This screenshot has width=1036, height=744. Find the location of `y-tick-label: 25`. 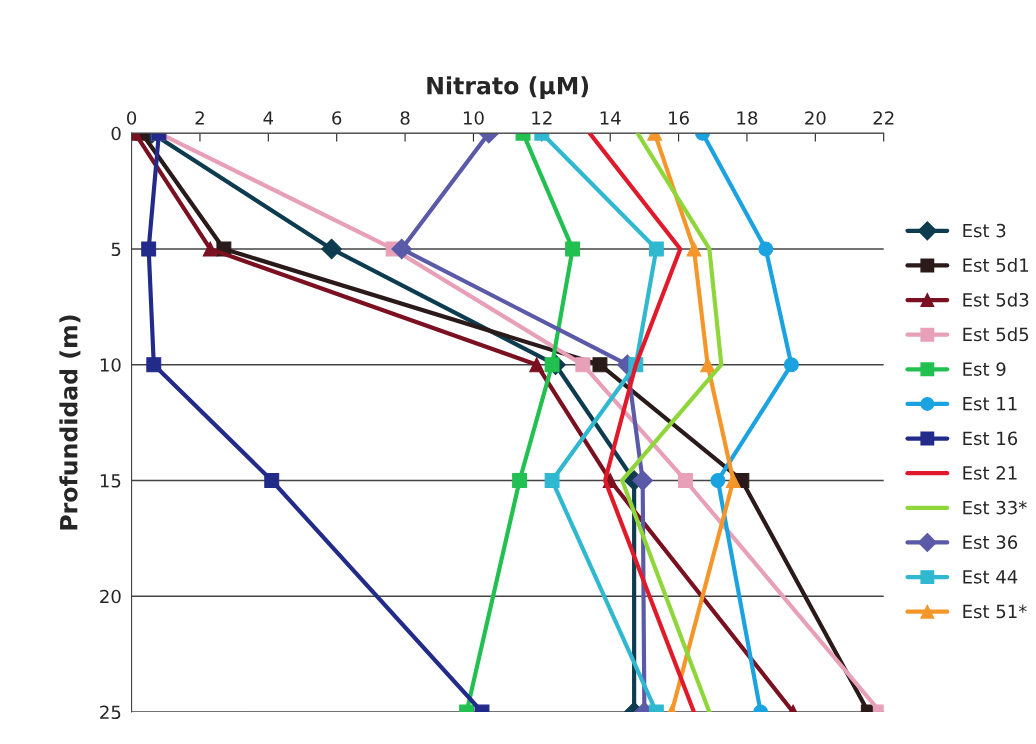

y-tick-label: 25 is located at coordinates (110, 712).